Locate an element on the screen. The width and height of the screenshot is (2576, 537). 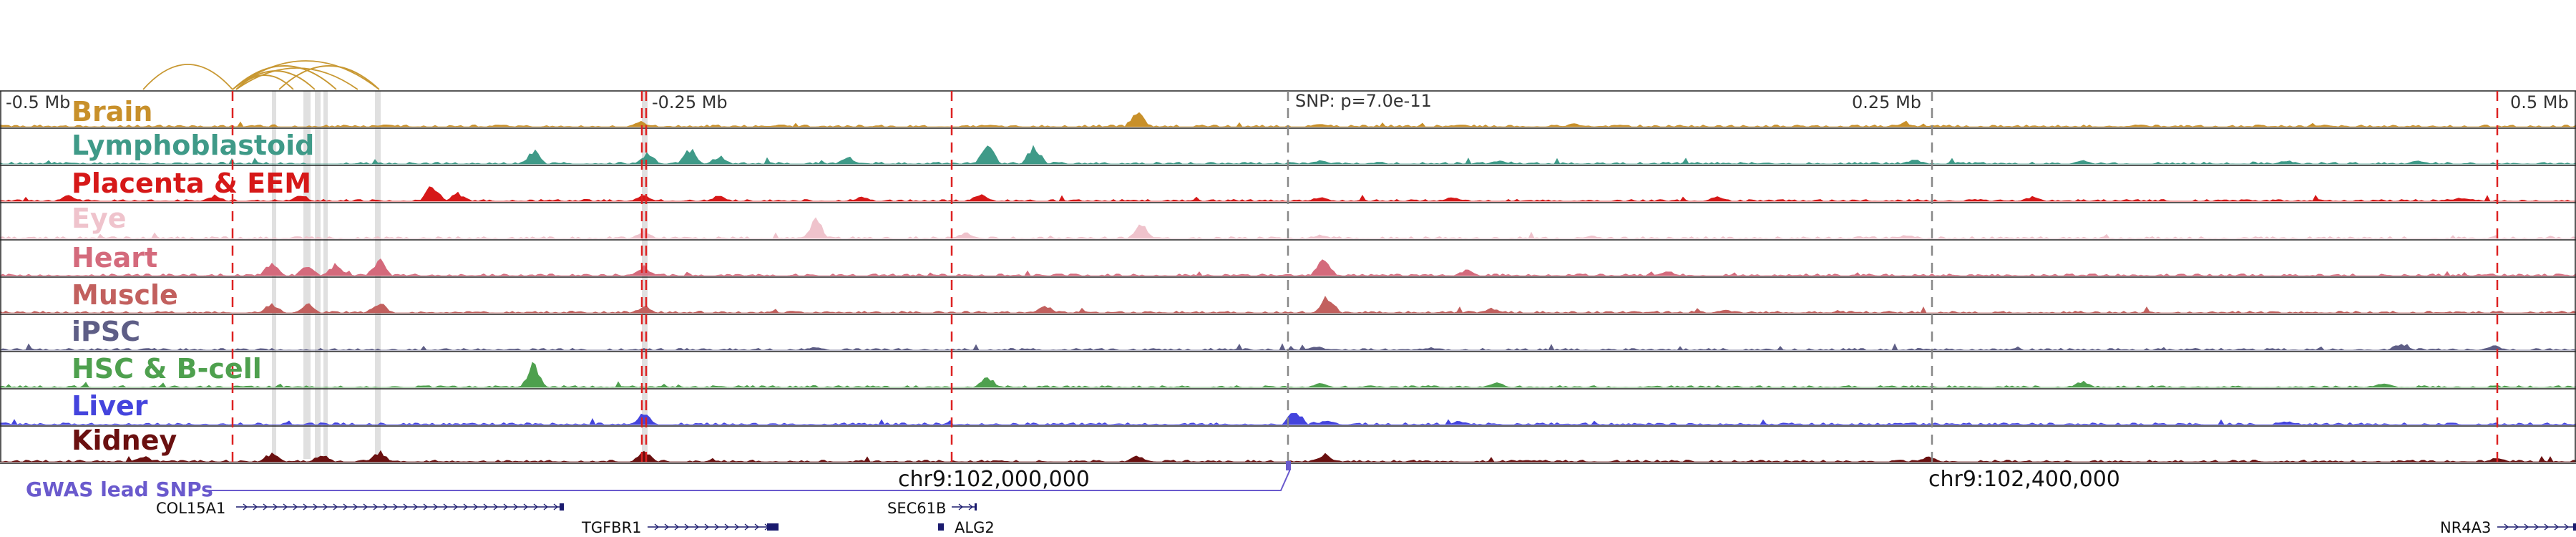
track-label-eye: Eye is located at coordinates (100, 218).